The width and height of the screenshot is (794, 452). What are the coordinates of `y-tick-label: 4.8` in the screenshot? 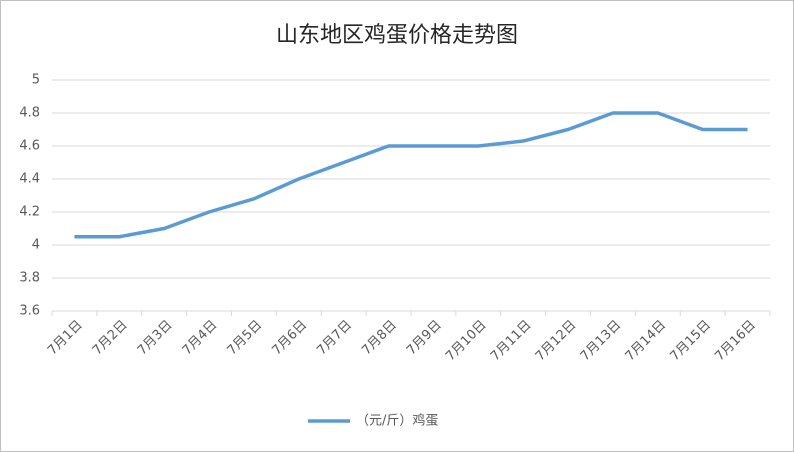 It's located at (29, 113).